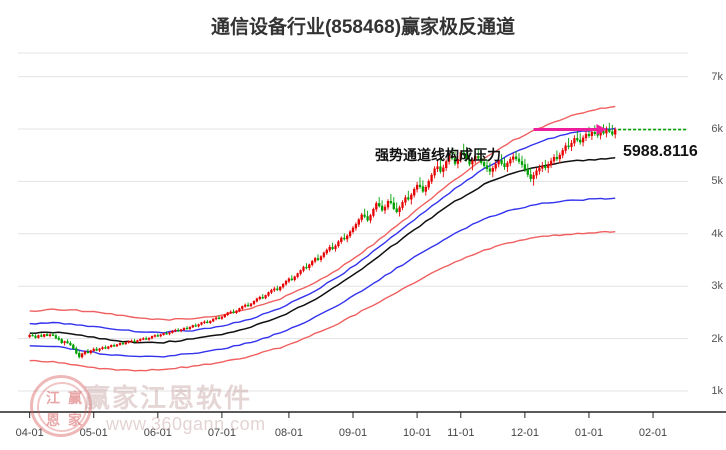  What do you see at coordinates (363, 27) in the screenshot?
I see `page-title: 通信设备行业(858468)赢家极反通道` at bounding box center [363, 27].